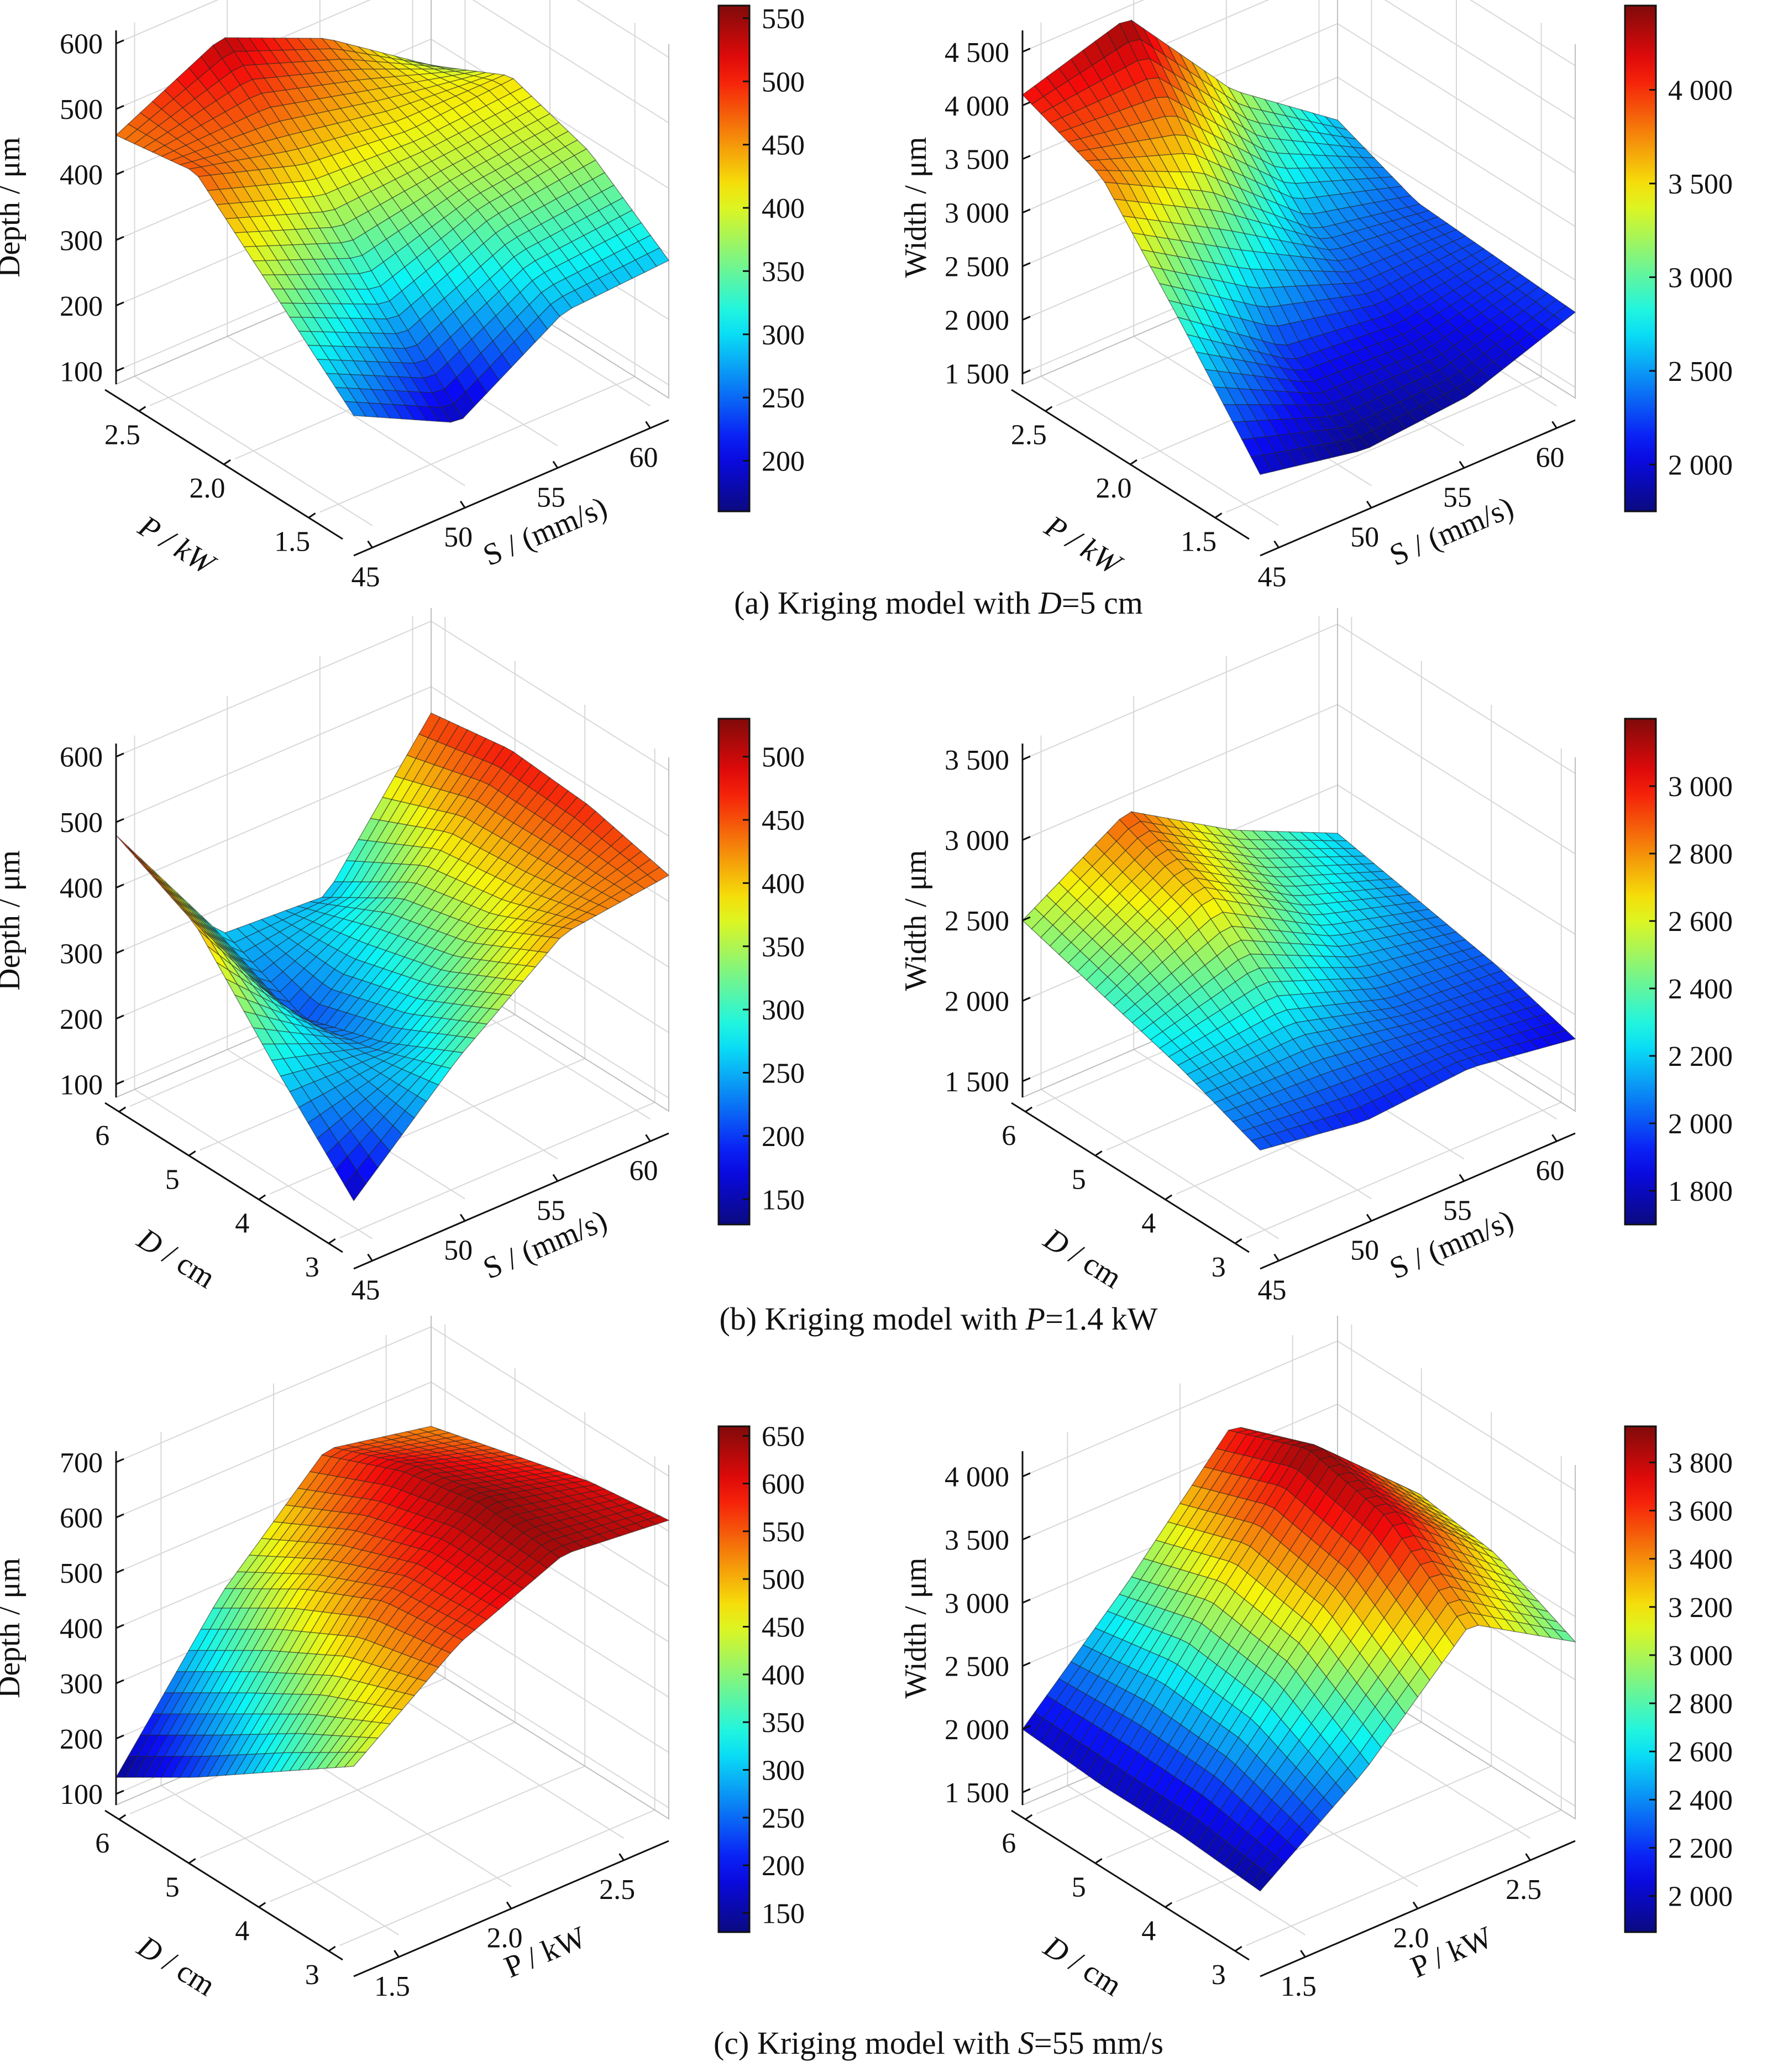 This screenshot has height=2072, width=1767. Describe the element at coordinates (81, 1518) in the screenshot. I see `z-tick-label: 600` at that location.